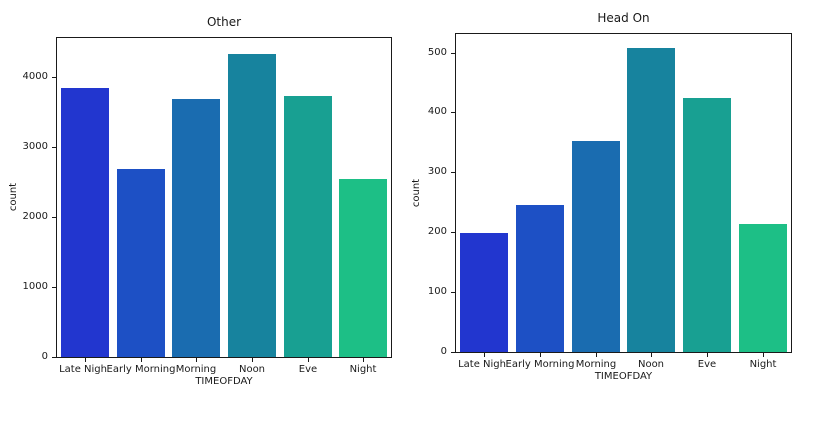 The height and width of the screenshot is (422, 824). Describe the element at coordinates (437, 171) in the screenshot. I see `y-tick-label: 300` at that location.